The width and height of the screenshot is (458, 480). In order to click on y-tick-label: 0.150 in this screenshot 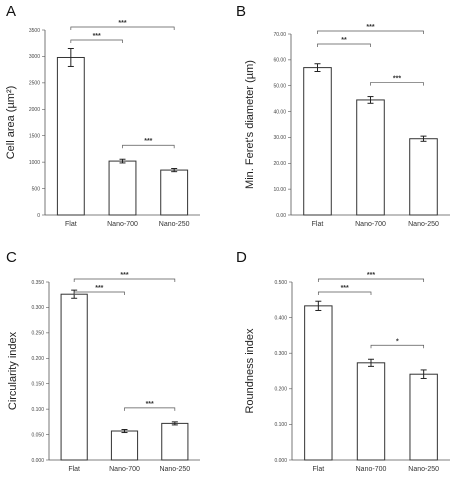, I will do `click(37, 385)`.